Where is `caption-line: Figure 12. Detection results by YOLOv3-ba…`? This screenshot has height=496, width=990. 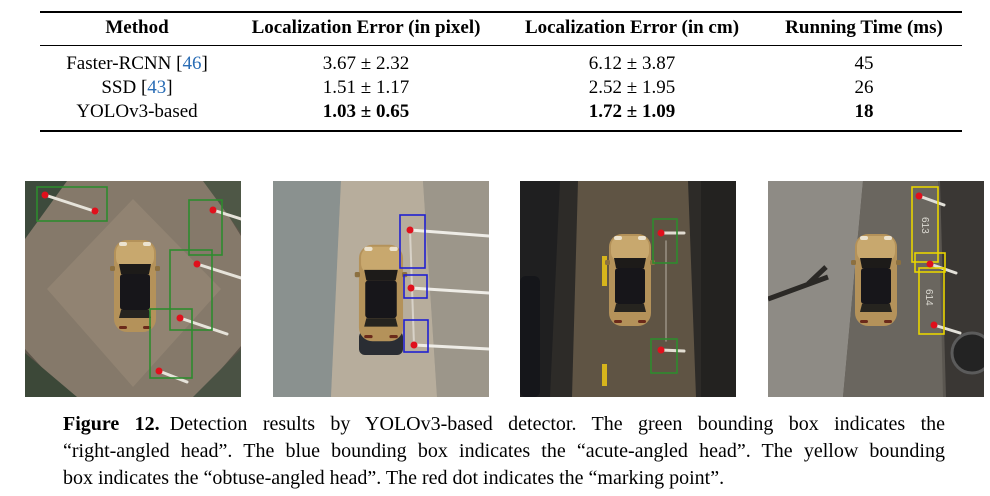
caption-line: Figure 12. Detection results by YOLOv3-ba… is located at coordinates (504, 424).